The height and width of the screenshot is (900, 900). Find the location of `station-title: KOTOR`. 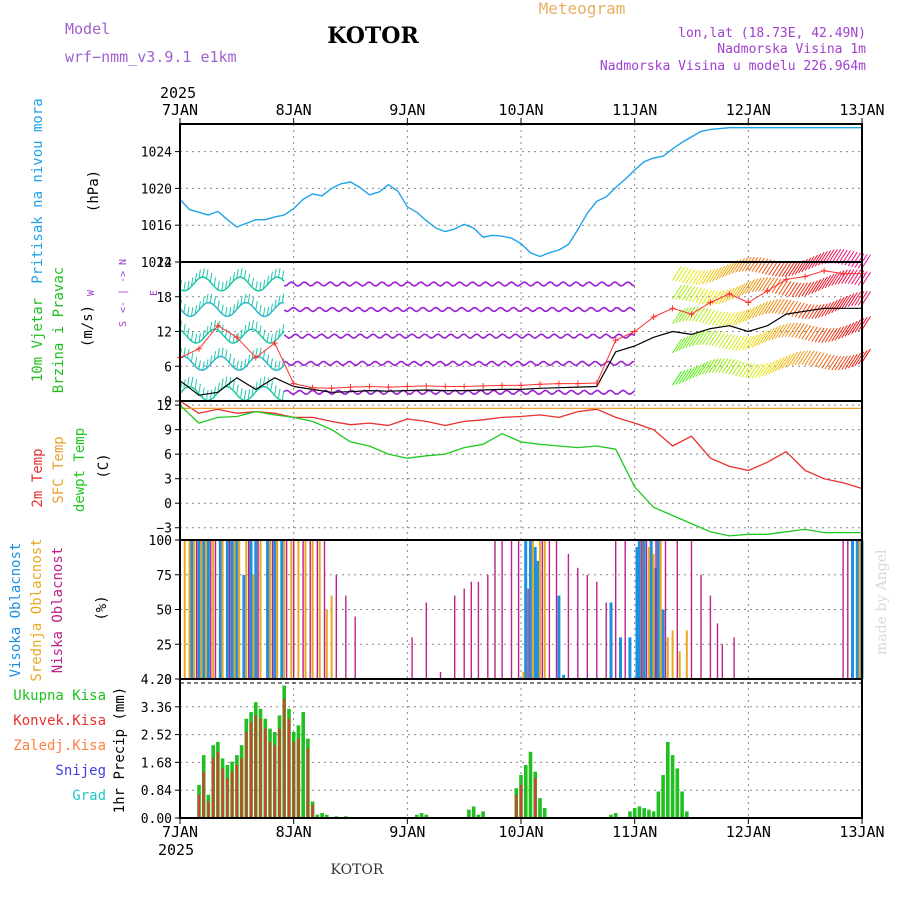

station-title: KOTOR is located at coordinates (373, 36).